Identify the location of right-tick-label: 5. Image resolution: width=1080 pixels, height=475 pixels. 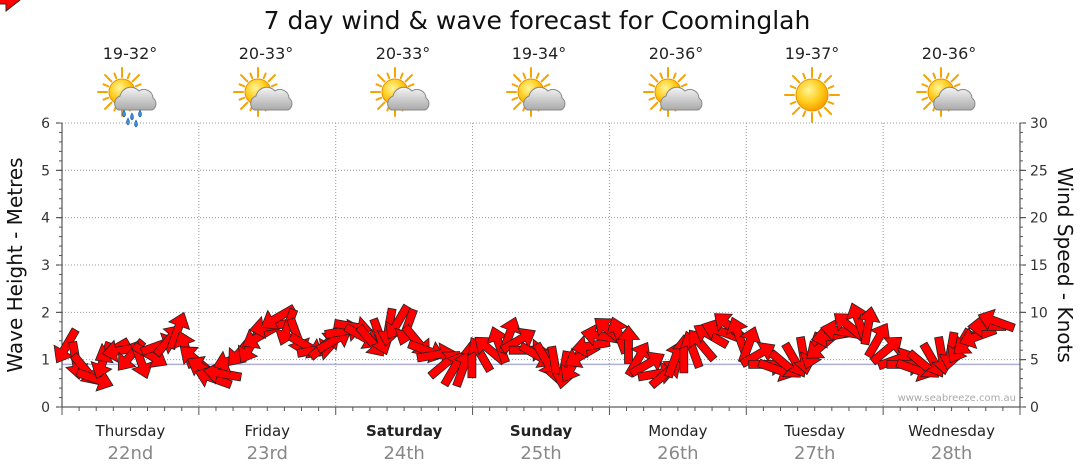
(1034, 361).